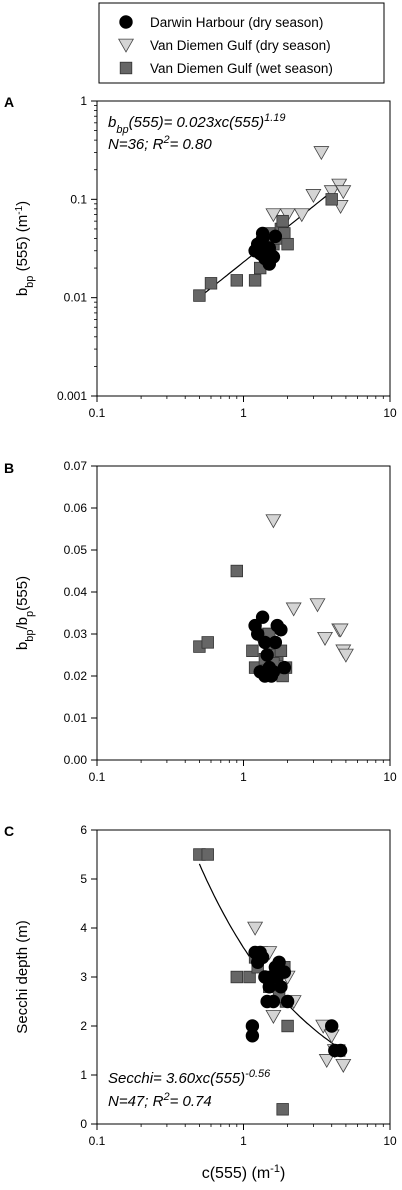 This screenshot has height=1190, width=402. What do you see at coordinates (76, 760) in the screenshot?
I see `y-tick-label: 0.00` at bounding box center [76, 760].